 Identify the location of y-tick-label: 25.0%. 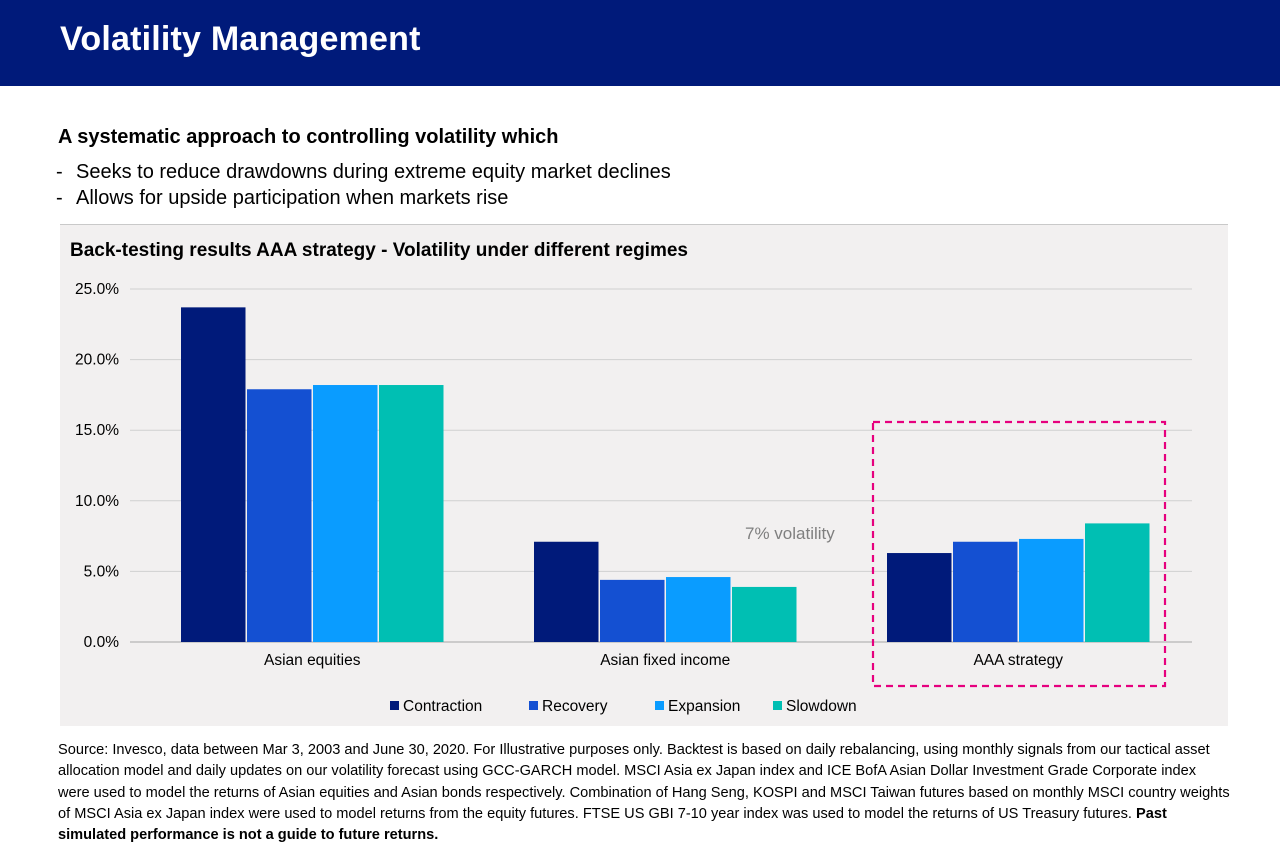
(97, 289).